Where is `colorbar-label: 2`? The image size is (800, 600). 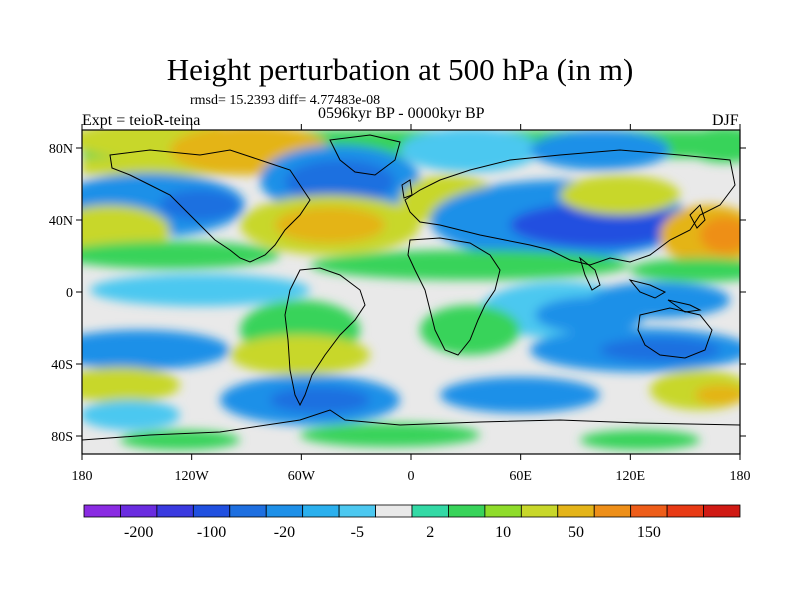
colorbar-label: 2 is located at coordinates (430, 532).